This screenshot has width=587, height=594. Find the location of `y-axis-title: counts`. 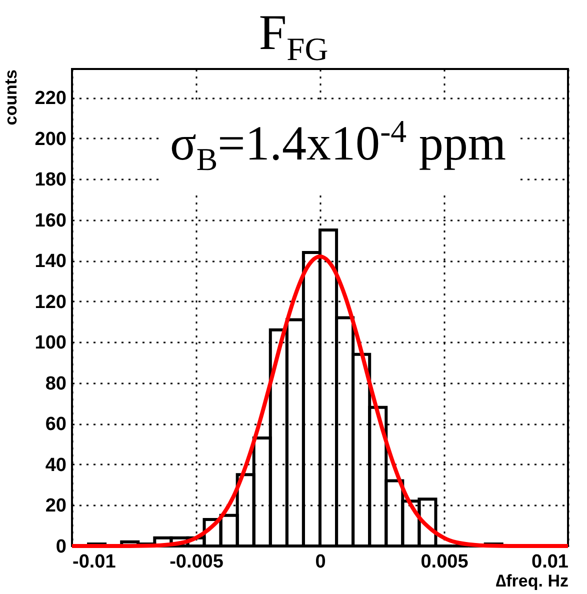

y-axis-title: counts is located at coordinates (11, 98).